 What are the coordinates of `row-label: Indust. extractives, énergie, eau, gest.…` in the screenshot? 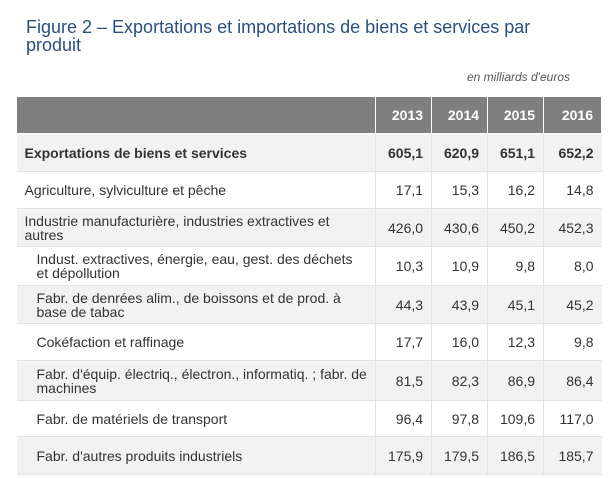 It's located at (196, 266).